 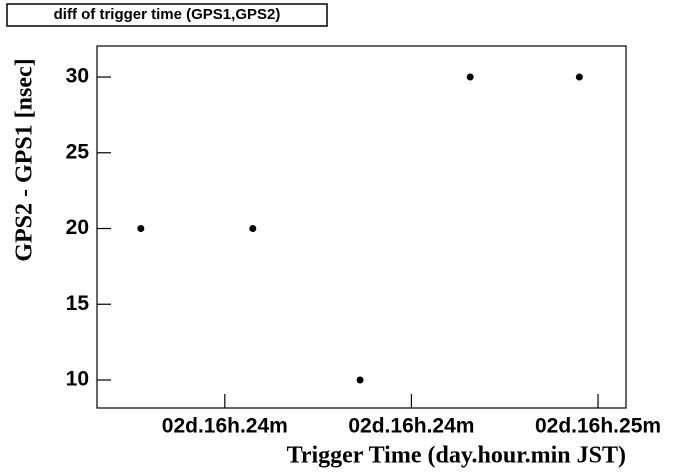 What do you see at coordinates (78, 151) in the screenshot?
I see `y-tick-label: 25` at bounding box center [78, 151].